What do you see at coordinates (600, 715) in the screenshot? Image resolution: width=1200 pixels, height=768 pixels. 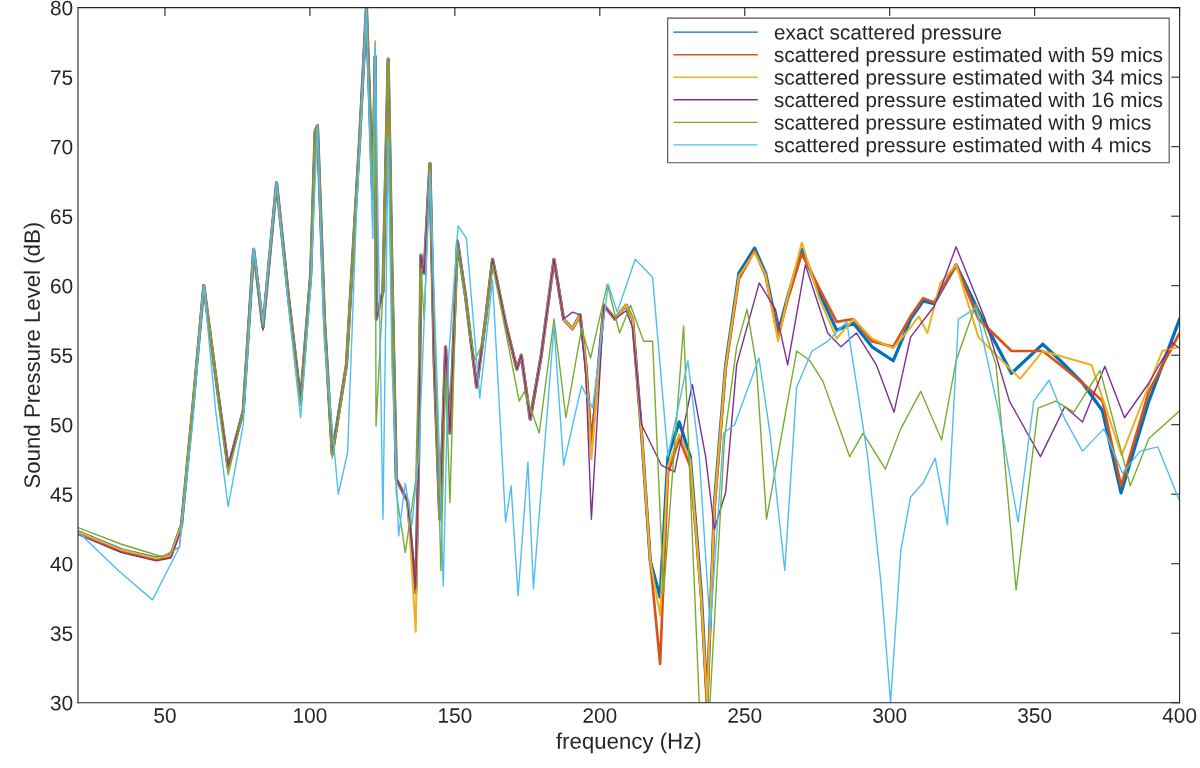 I see `x-tick-label: 200` at bounding box center [600, 715].